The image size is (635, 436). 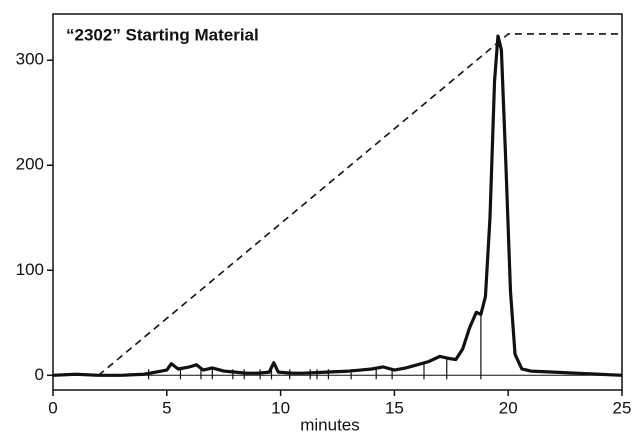 What do you see at coordinates (280, 407) in the screenshot?
I see `x-tick-label: 10` at bounding box center [280, 407].